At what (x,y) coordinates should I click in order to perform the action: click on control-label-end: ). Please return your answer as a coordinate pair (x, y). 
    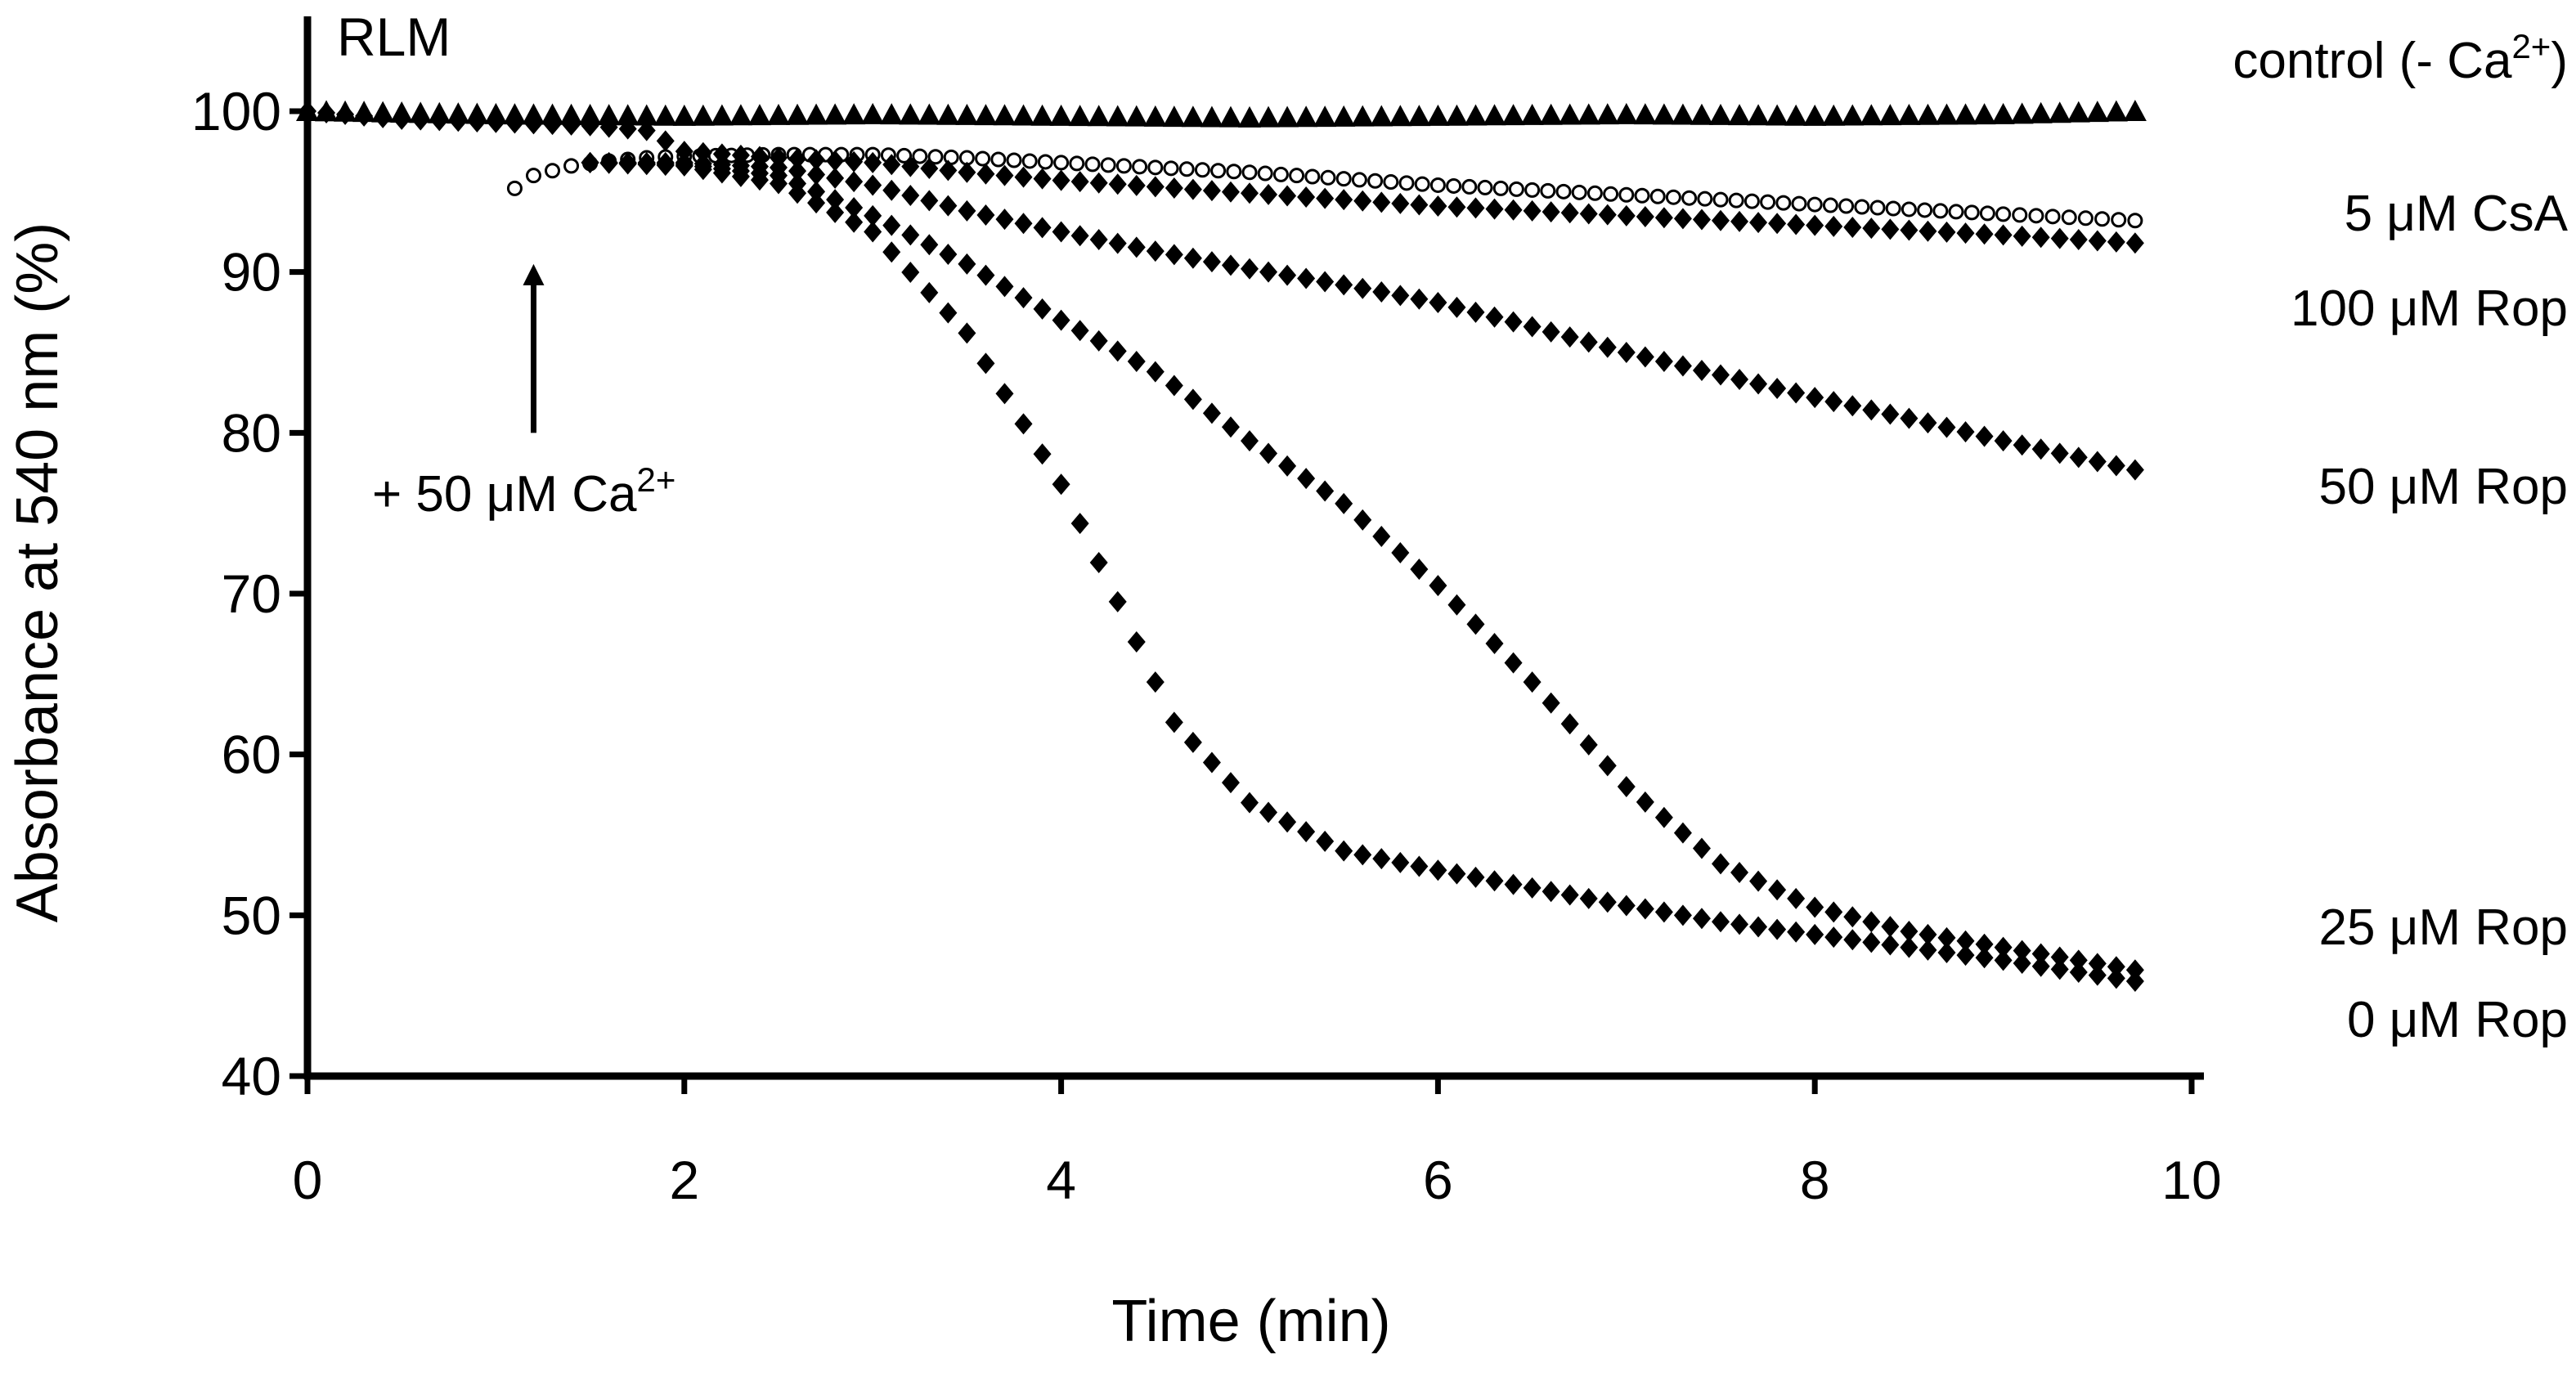
    Looking at the image, I should click on (2560, 61).